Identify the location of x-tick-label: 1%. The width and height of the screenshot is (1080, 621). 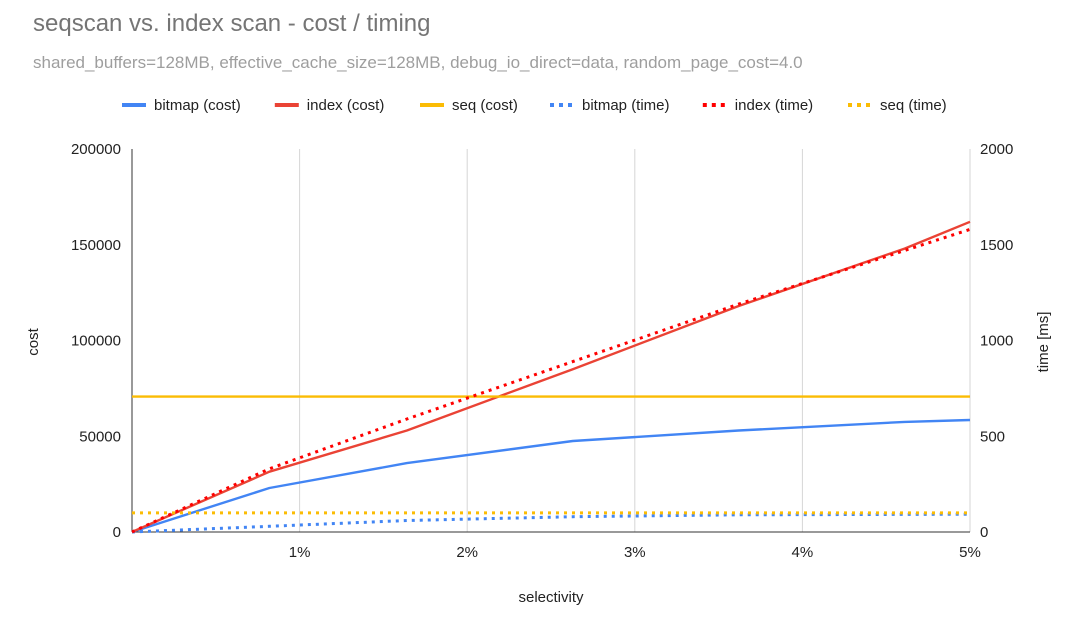
(300, 552).